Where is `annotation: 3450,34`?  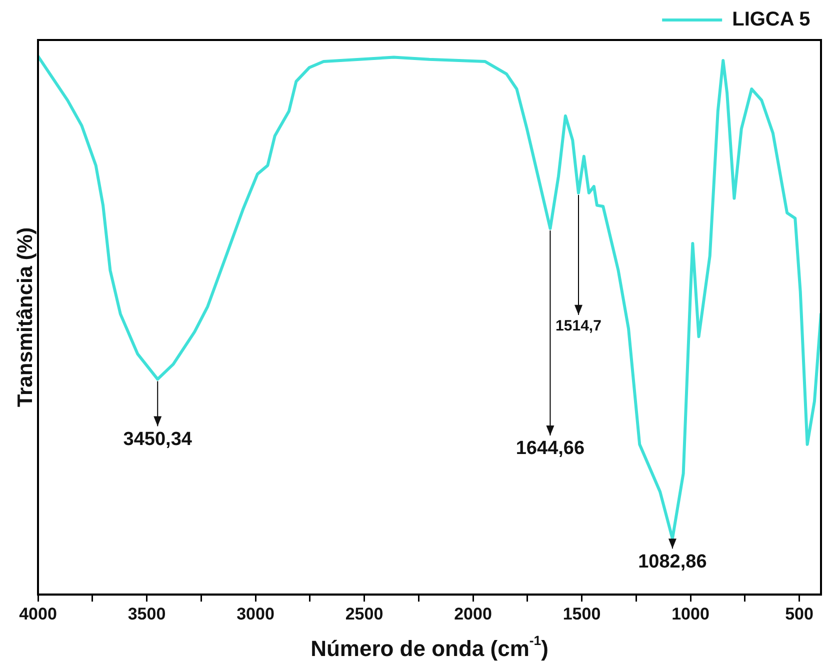
annotation: 3450,34 is located at coordinates (157, 439).